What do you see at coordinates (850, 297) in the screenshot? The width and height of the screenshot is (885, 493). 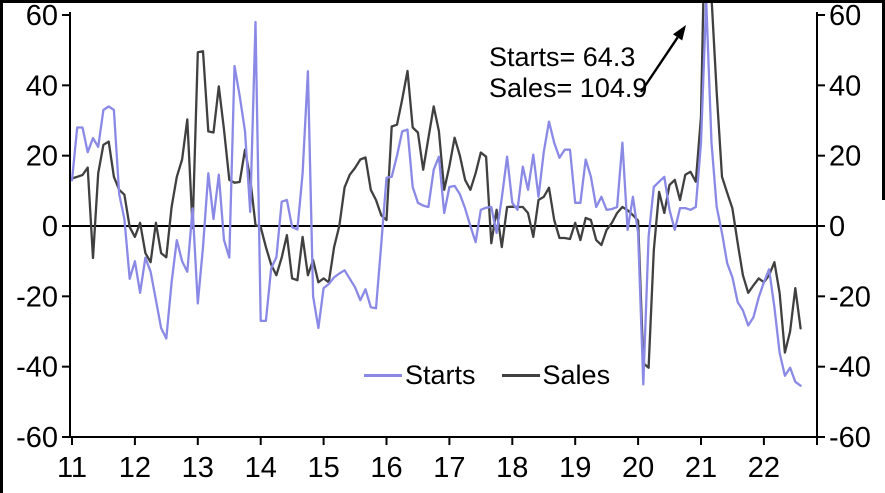 I see `y-tick-label-right: -20` at bounding box center [850, 297].